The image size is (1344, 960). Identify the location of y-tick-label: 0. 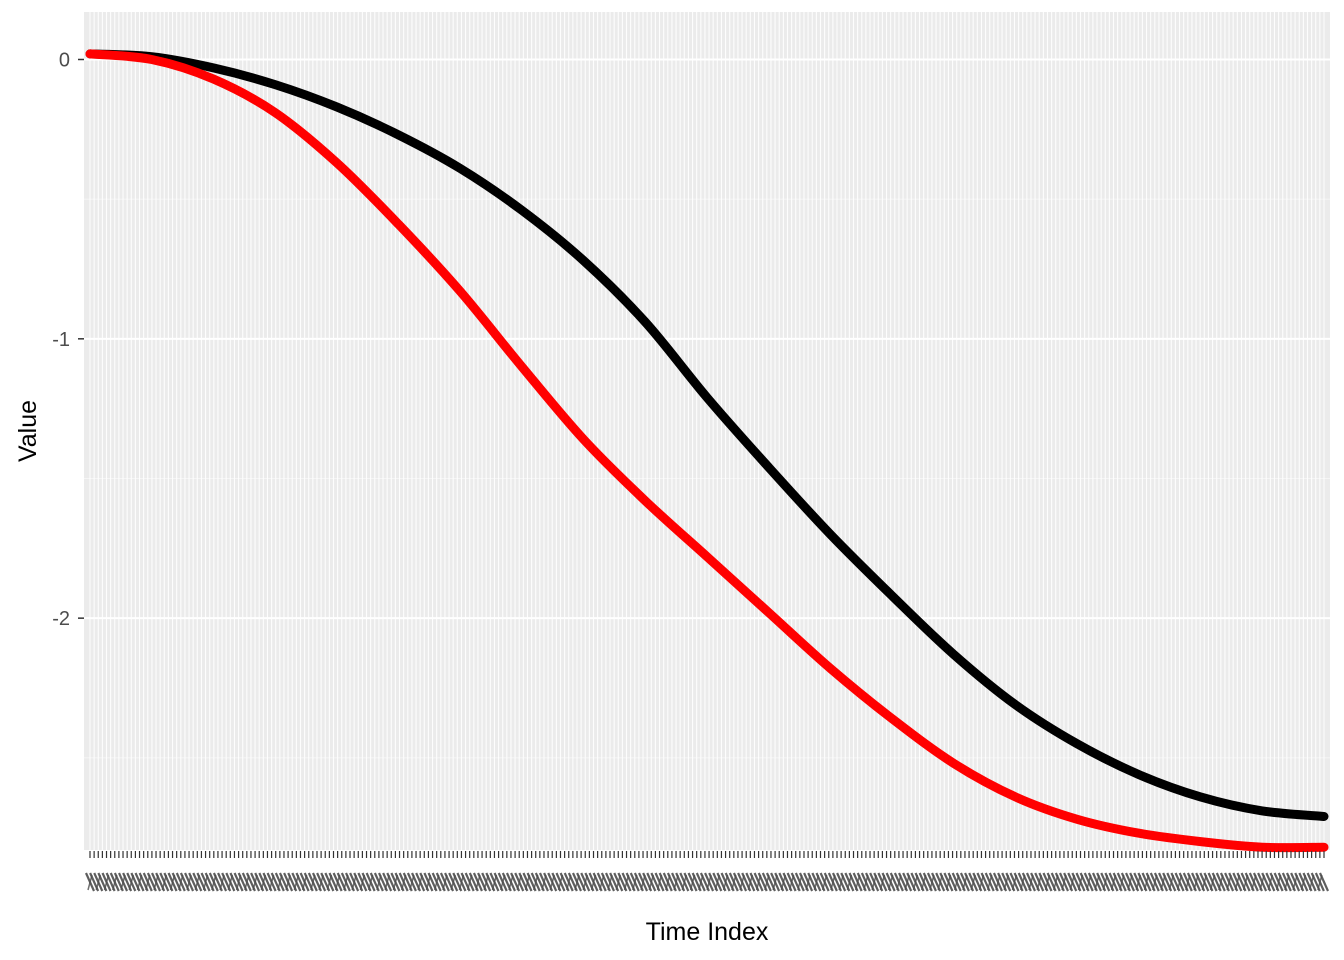
(64, 60).